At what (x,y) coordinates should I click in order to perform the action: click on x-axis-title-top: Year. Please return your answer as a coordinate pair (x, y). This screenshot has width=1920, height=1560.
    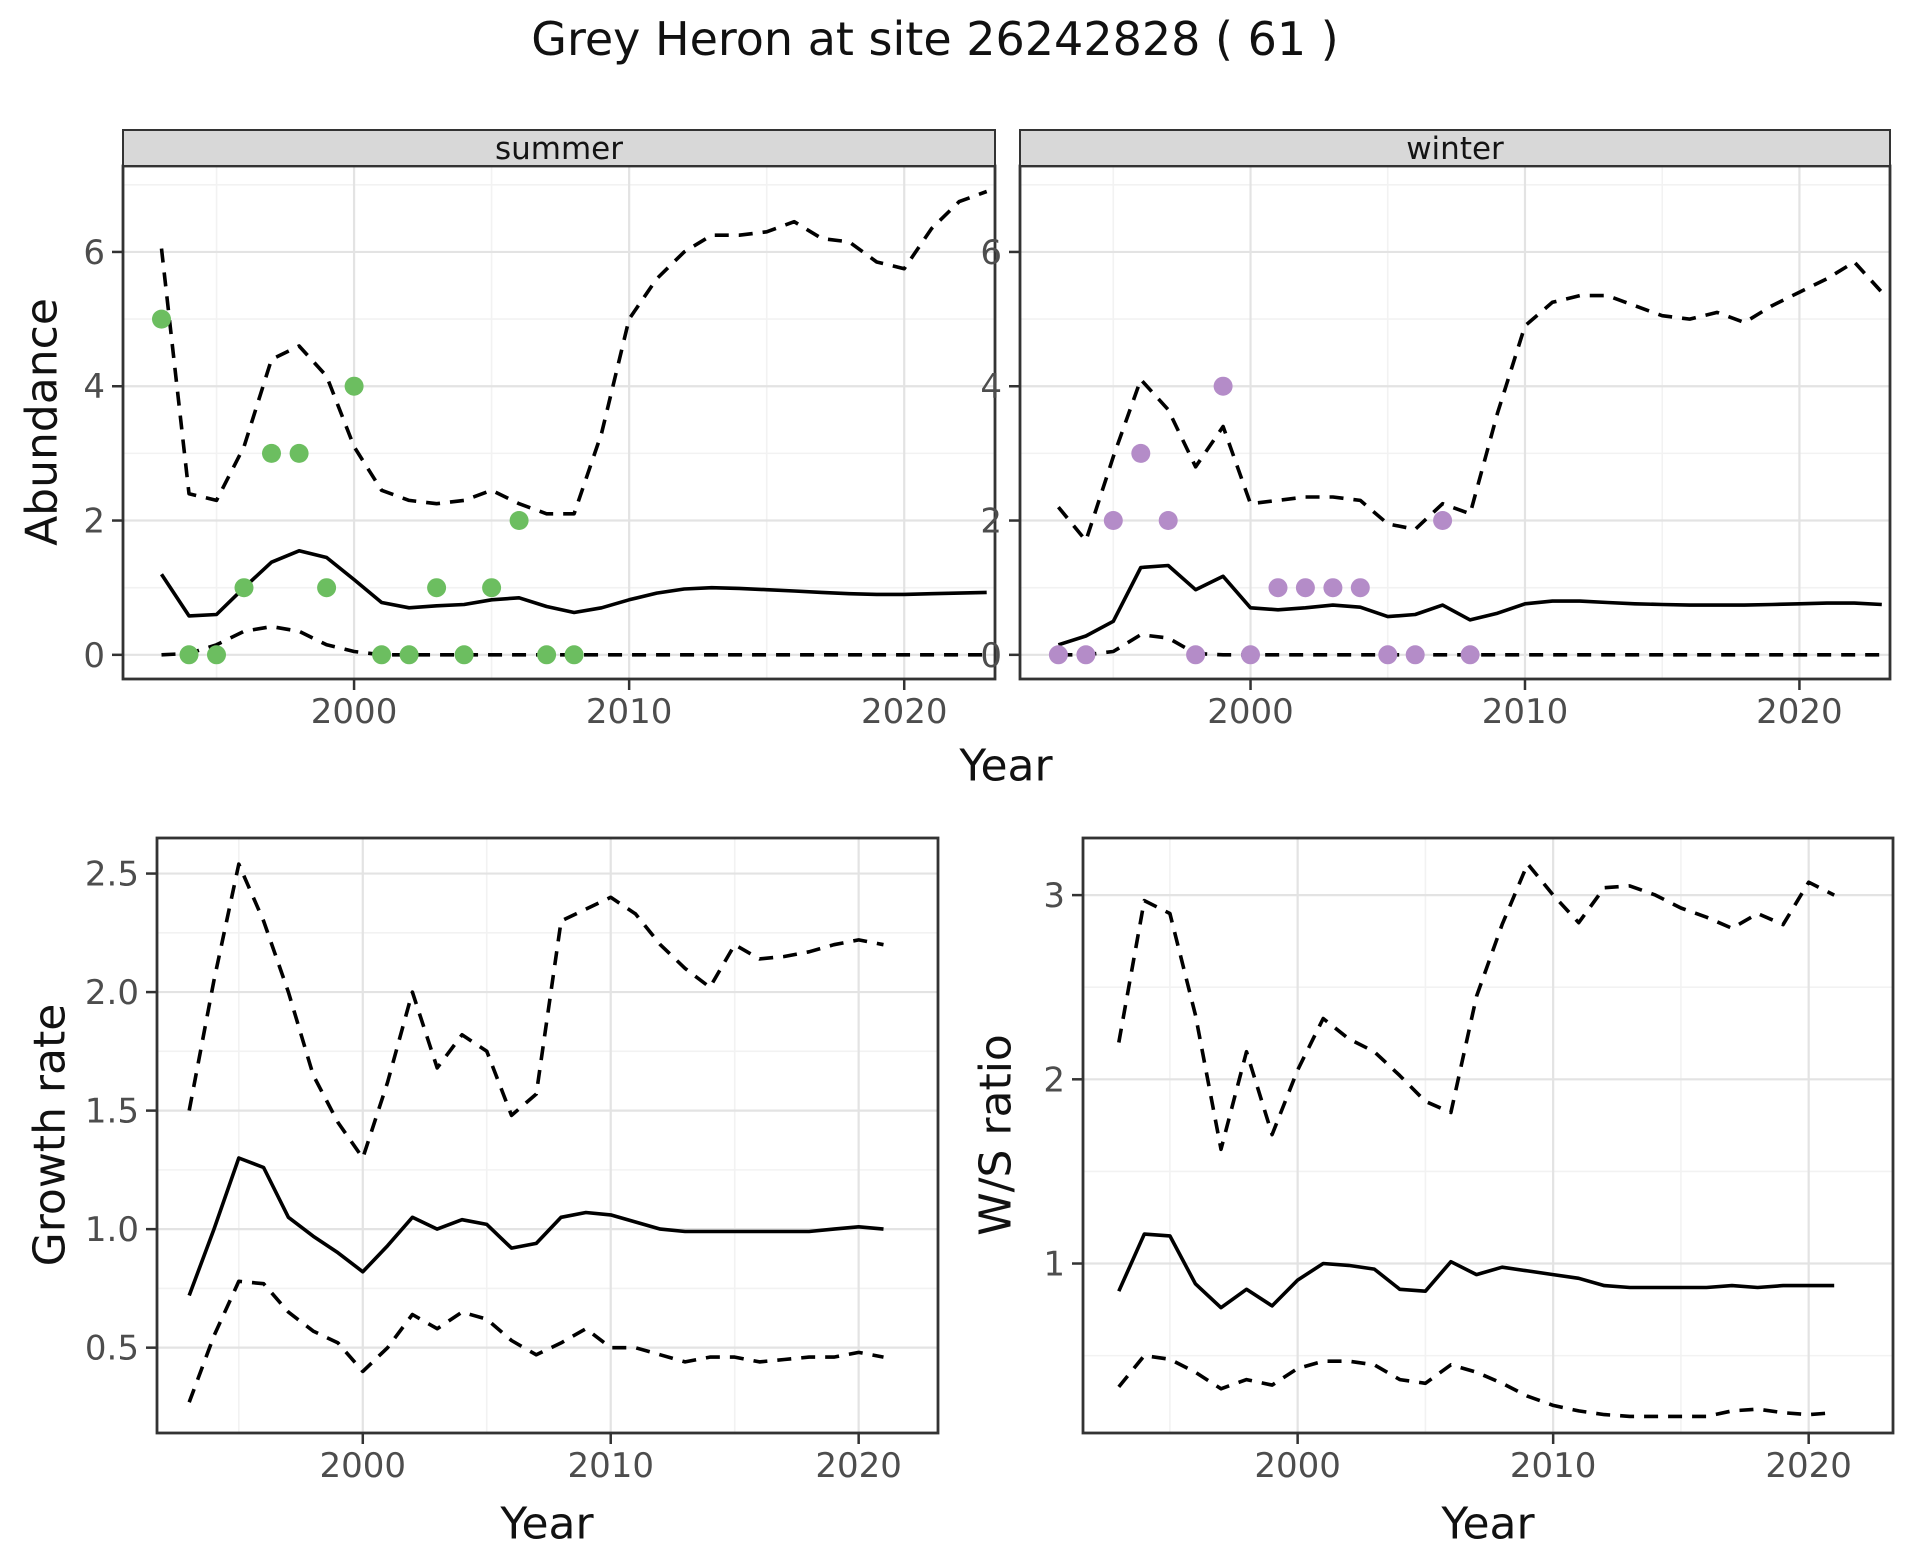
    Looking at the image, I should click on (1006, 766).